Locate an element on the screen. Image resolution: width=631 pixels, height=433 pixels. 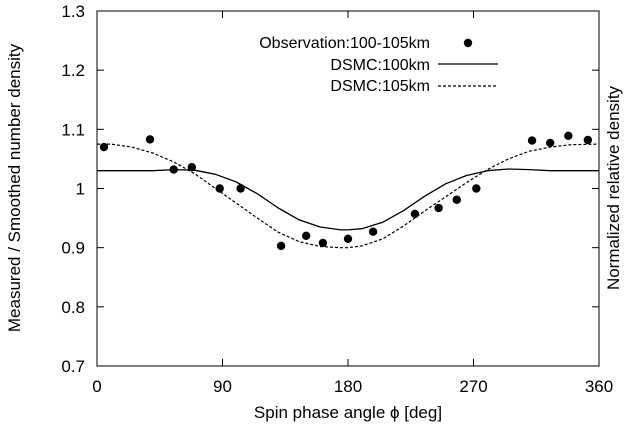
y-tick-label: 1.2 is located at coordinates (73, 70).